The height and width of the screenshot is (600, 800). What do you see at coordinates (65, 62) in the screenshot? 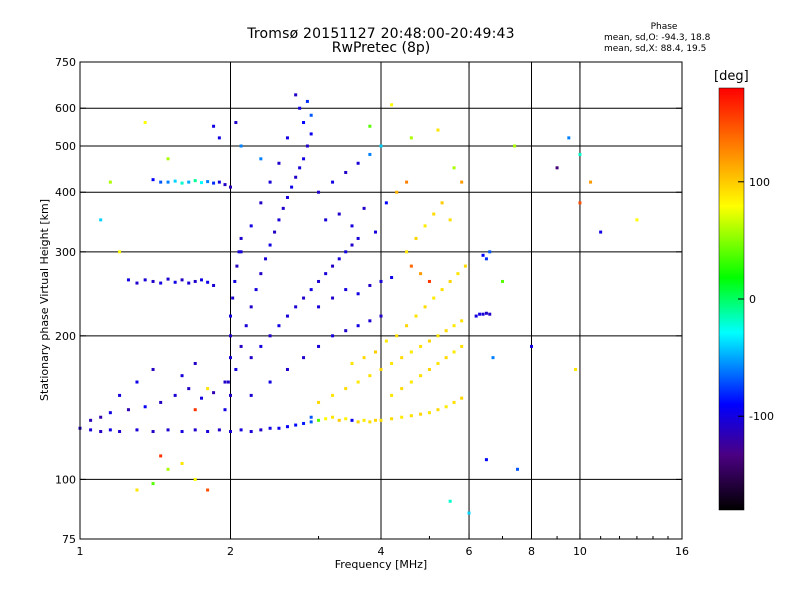
I see `y-tick-label: 750` at bounding box center [65, 62].